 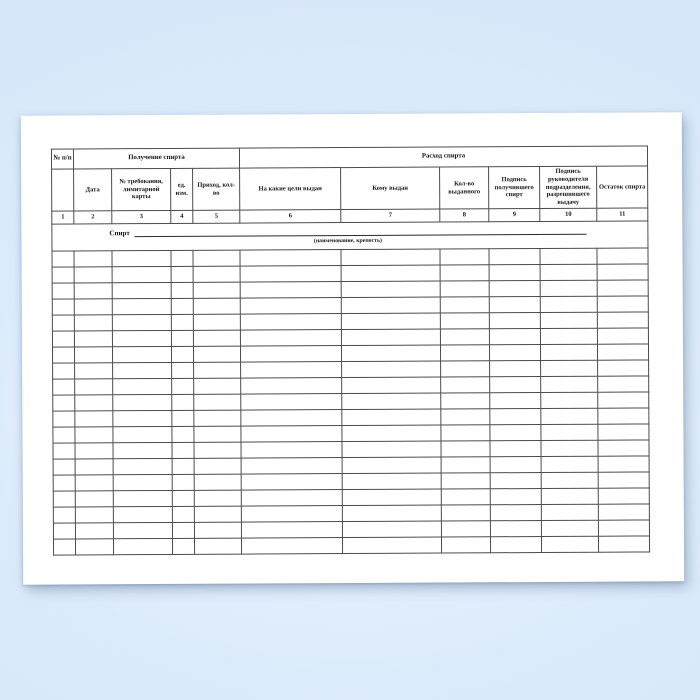 I want to click on column-number-cell: 5, so click(x=216, y=217).